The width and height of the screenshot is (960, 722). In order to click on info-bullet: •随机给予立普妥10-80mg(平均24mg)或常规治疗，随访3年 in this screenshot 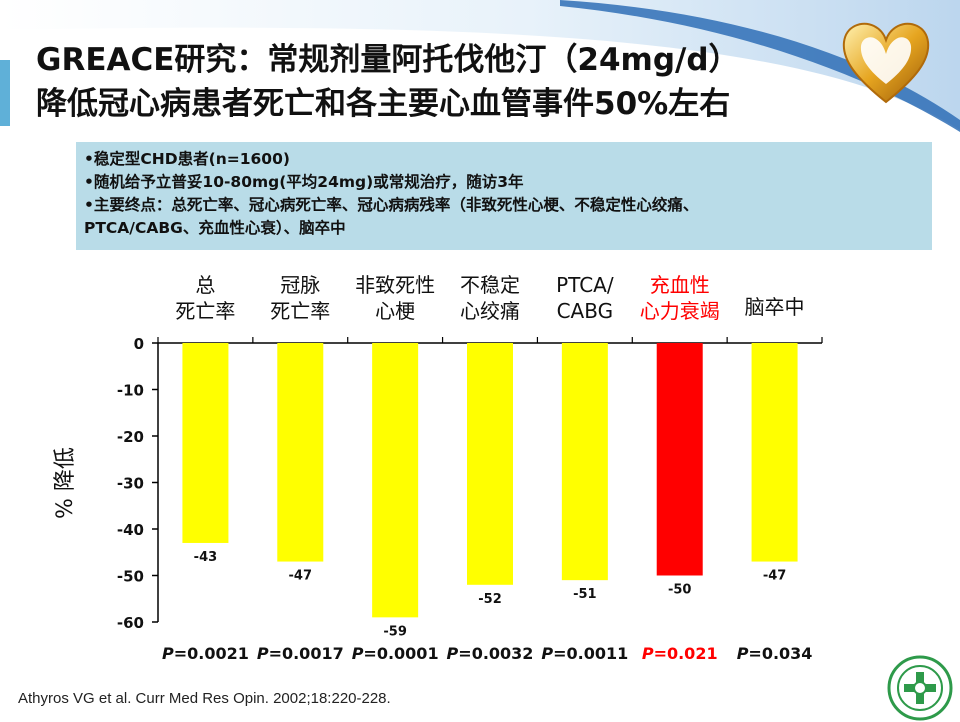, I will do `click(304, 182)`.